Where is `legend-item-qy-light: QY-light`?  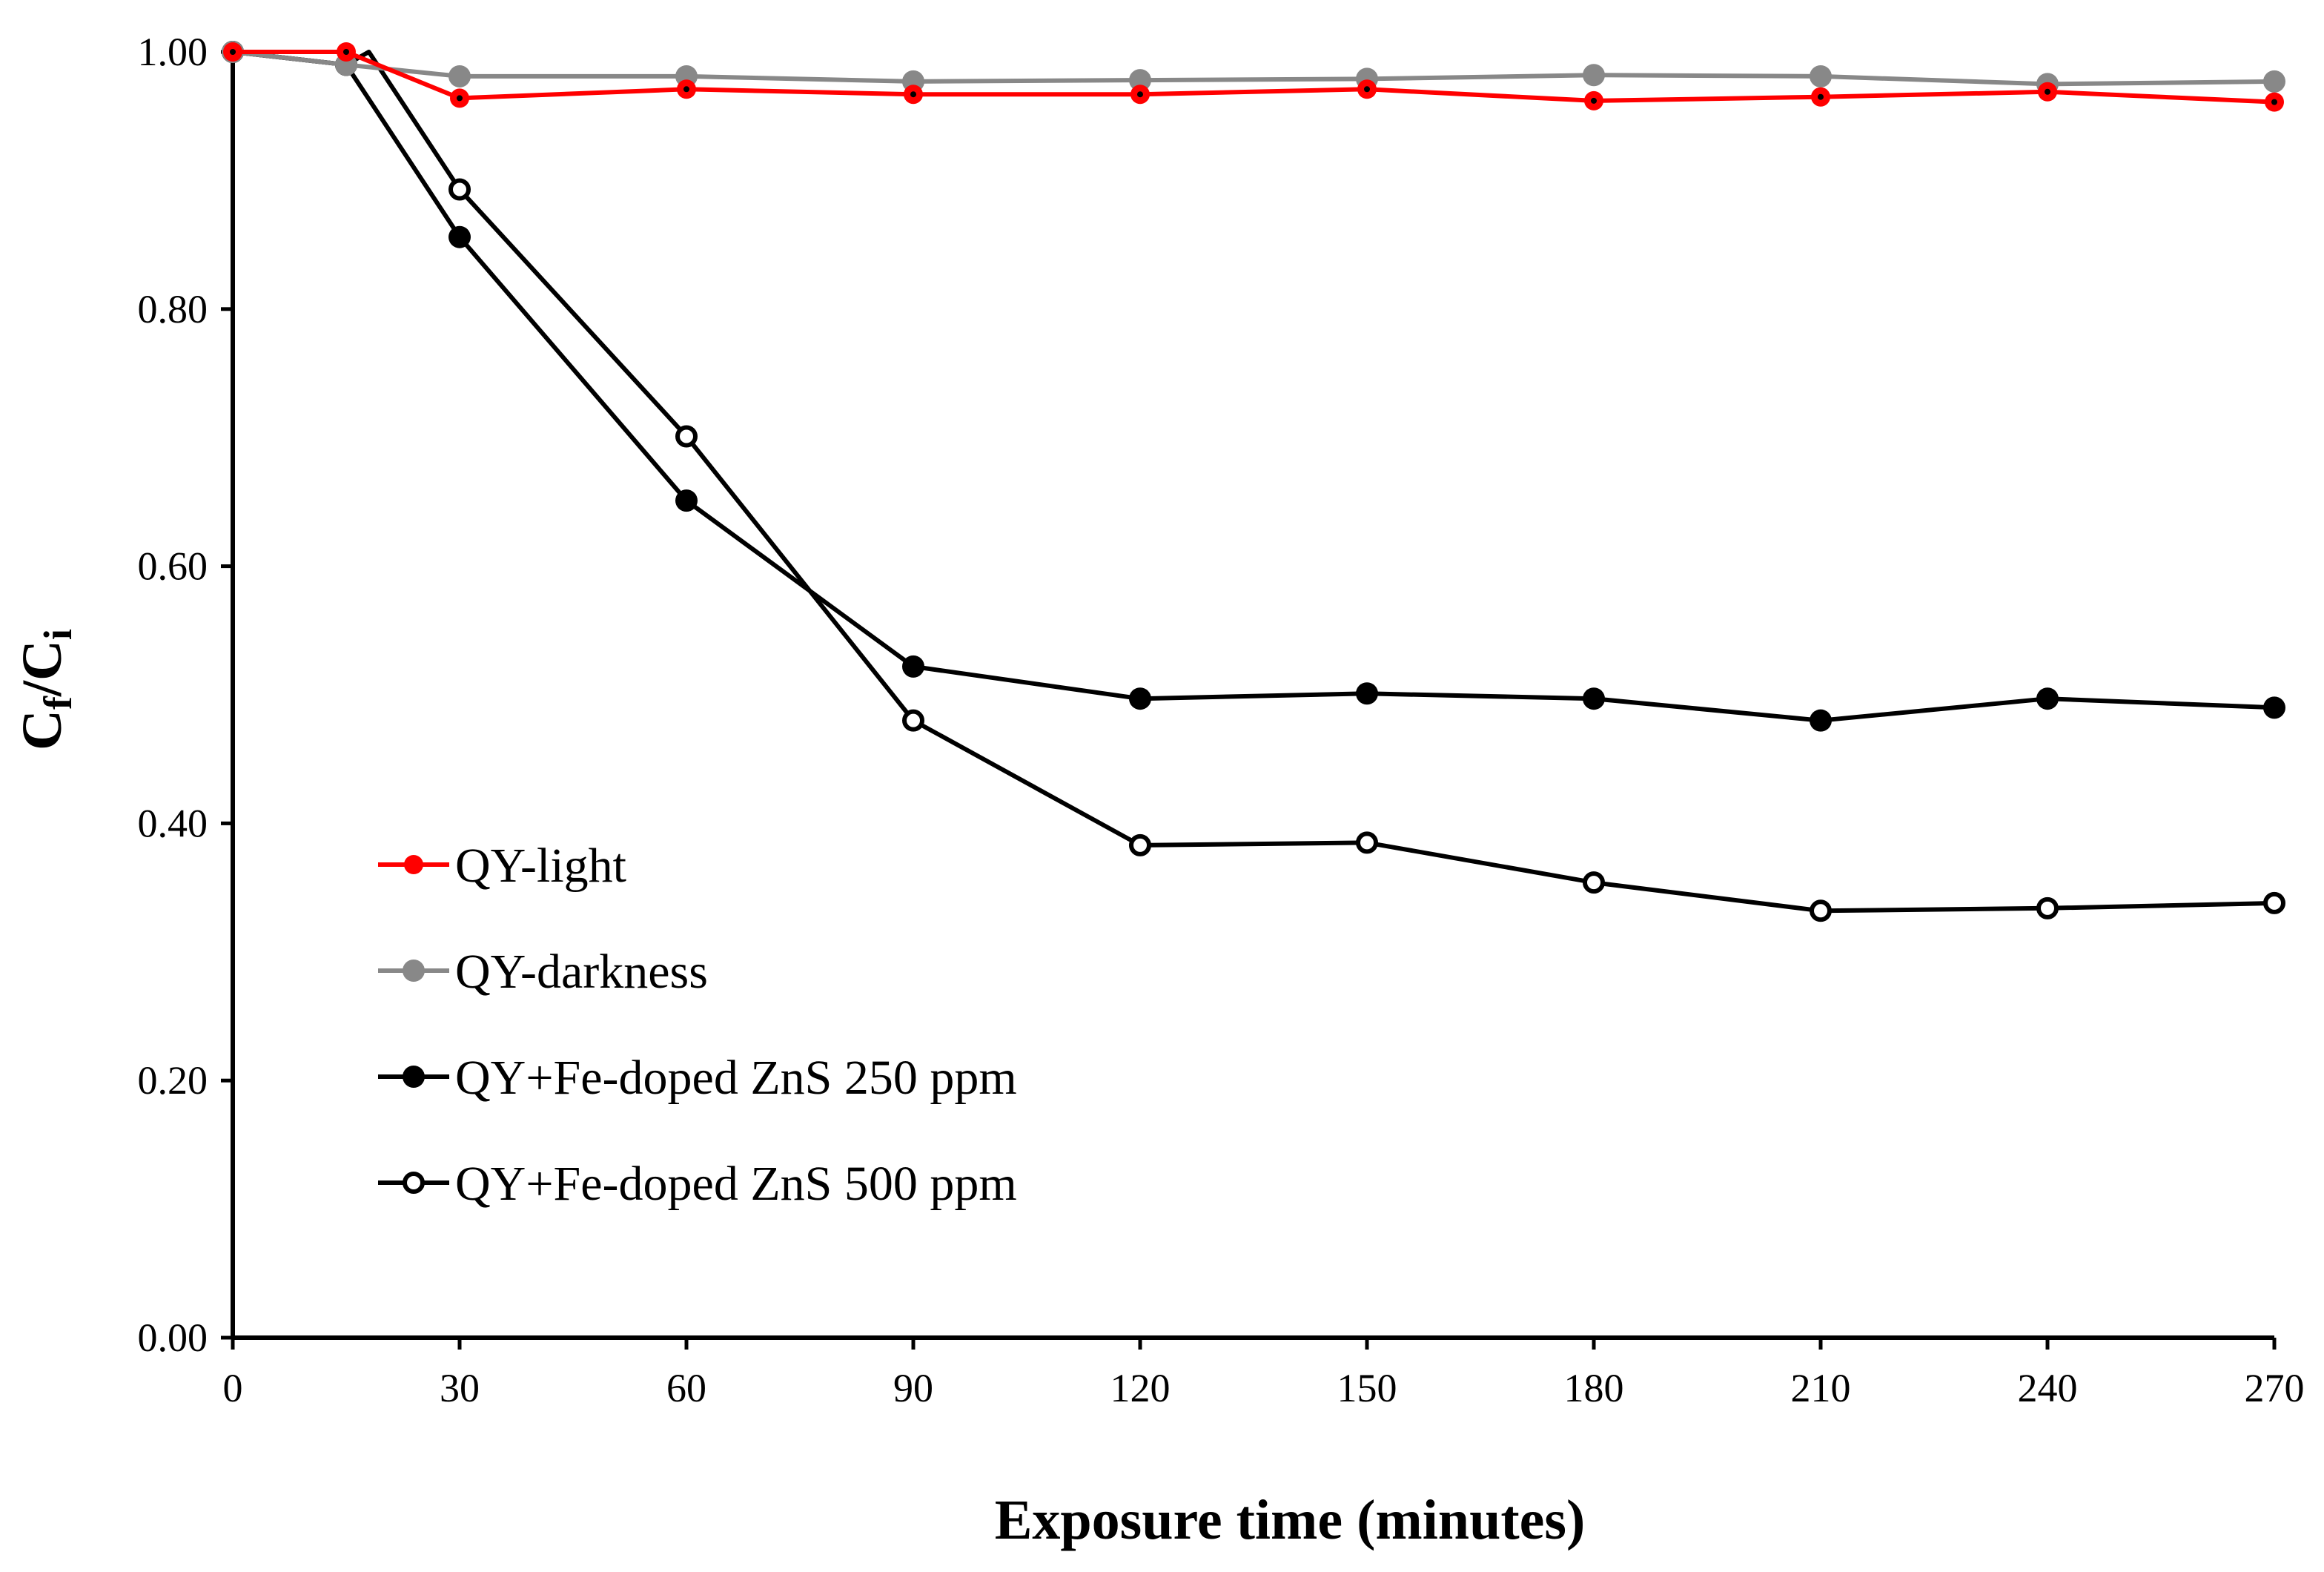 legend-item-qy-light: QY-light is located at coordinates (502, 866).